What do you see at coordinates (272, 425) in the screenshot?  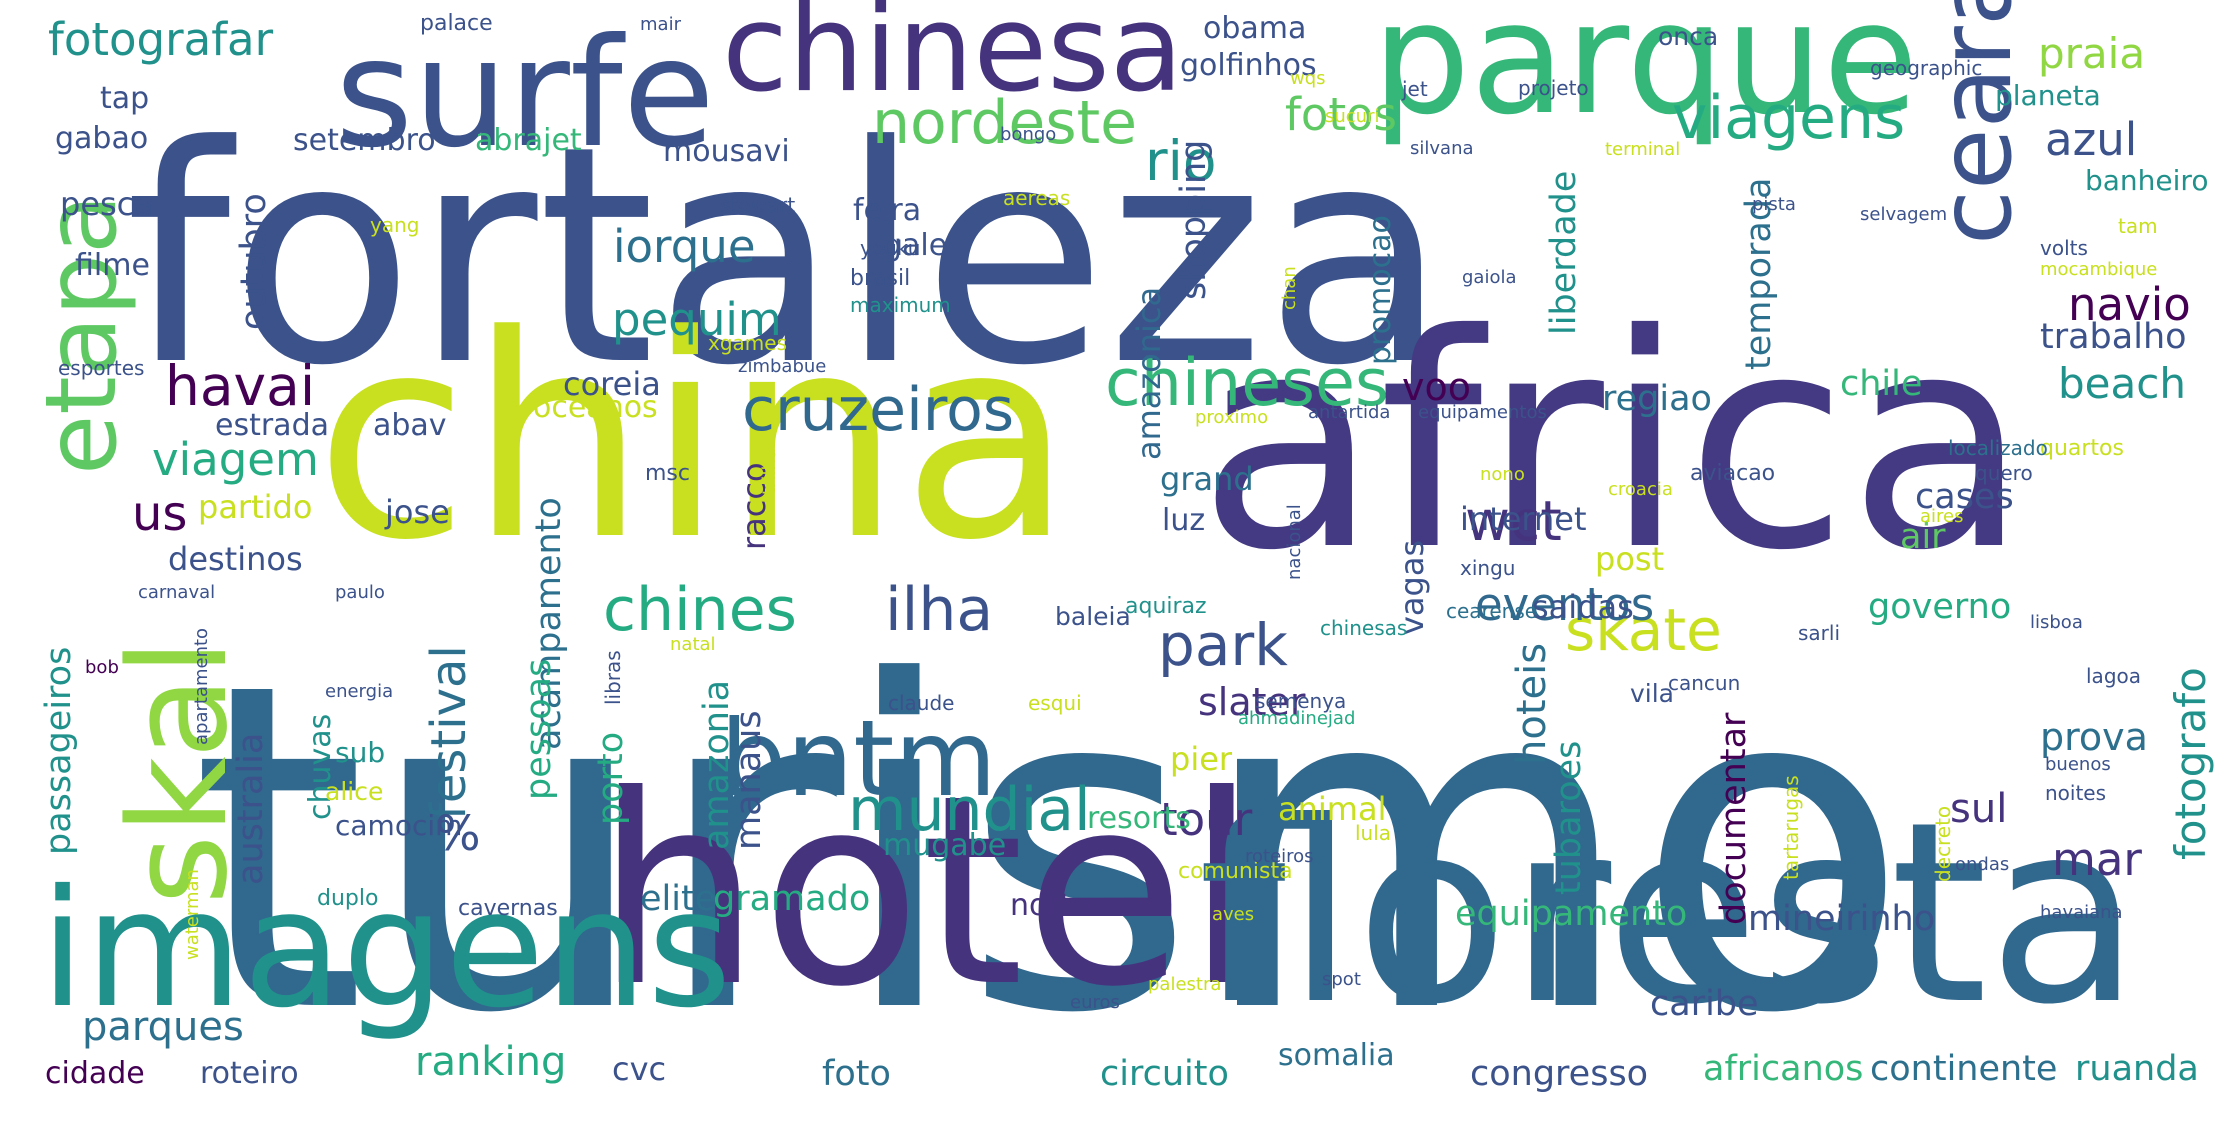 I see `word-estrada: estrada` at bounding box center [272, 425].